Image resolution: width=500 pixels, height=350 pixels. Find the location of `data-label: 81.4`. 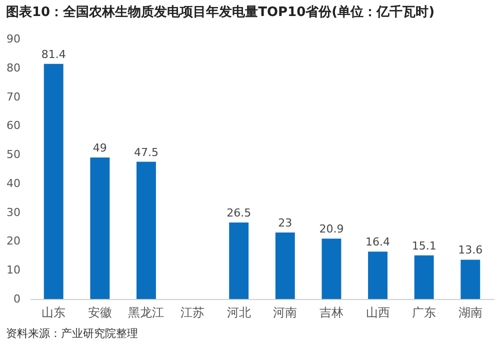

data-label: 81.4 is located at coordinates (53, 54).